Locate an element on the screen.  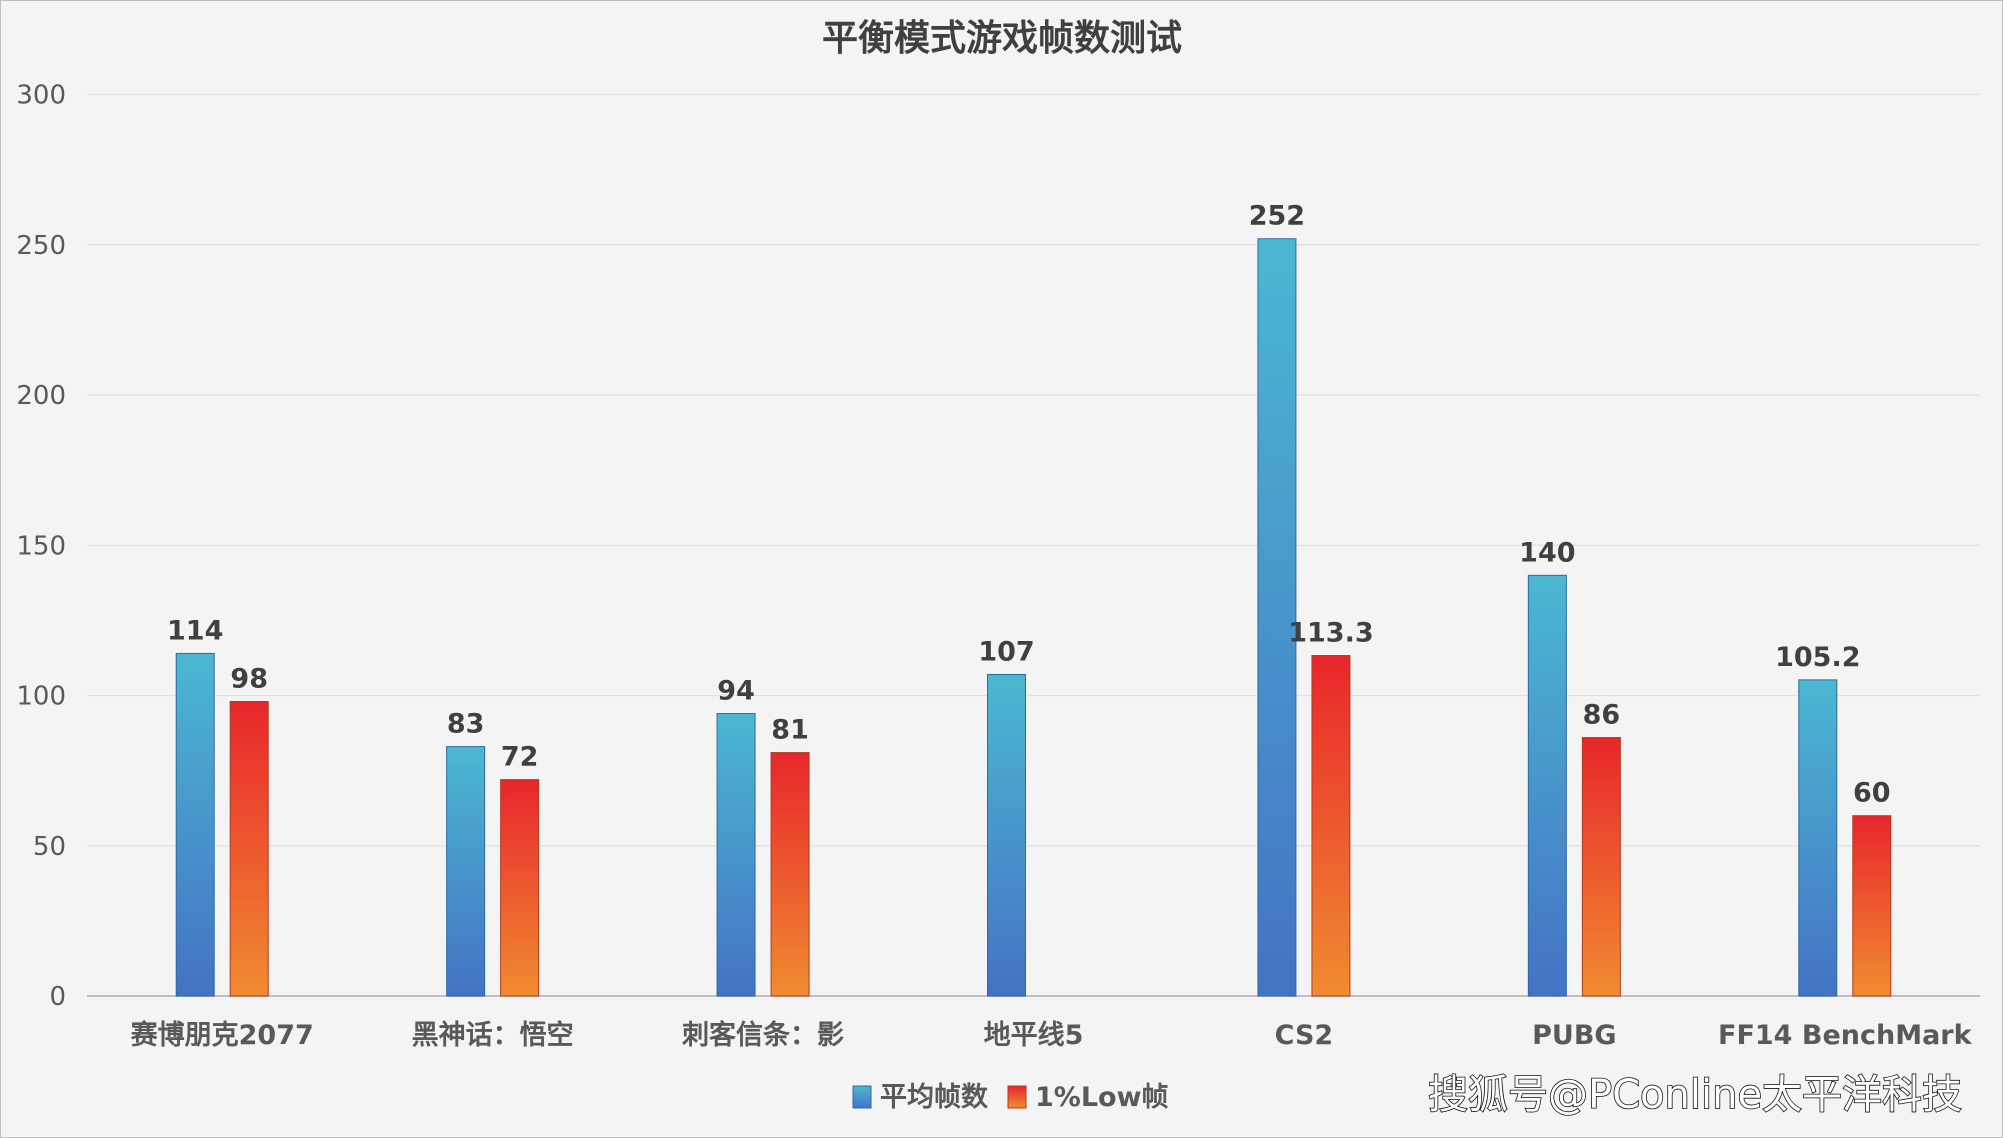
y-tick-label: 0 is located at coordinates (57, 997).